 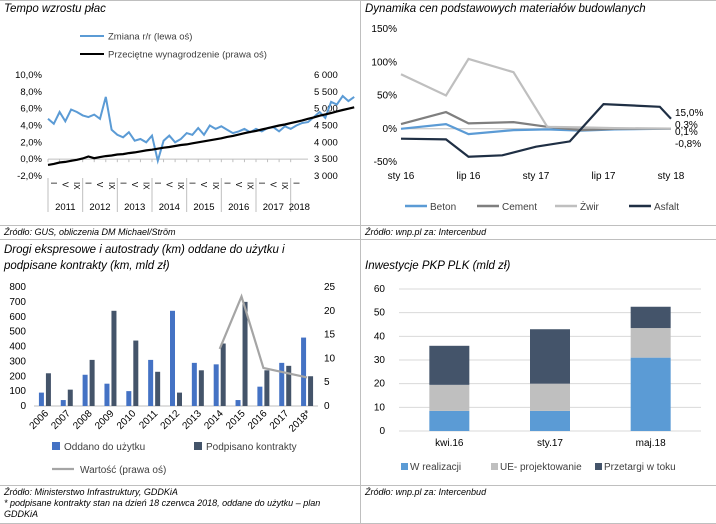 I want to click on x-tick-label: sty.17, so click(x=550, y=443).